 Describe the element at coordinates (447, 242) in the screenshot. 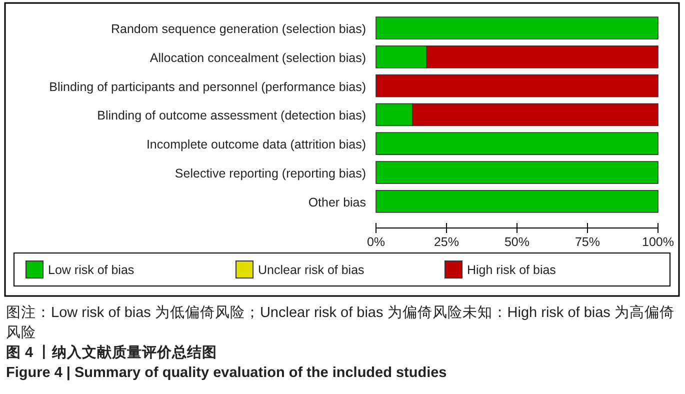

I see `x-tick-label: 25%` at that location.